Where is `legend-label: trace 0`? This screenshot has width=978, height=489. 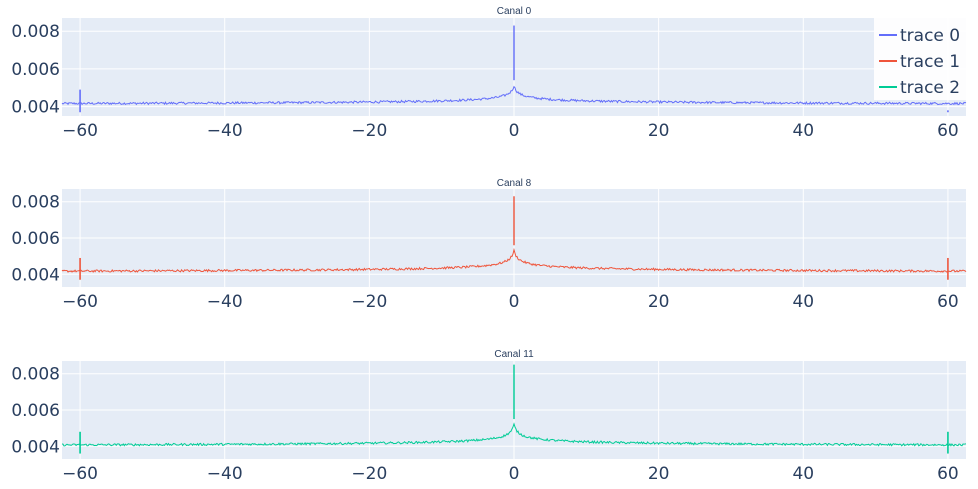
legend-label: trace 0 is located at coordinates (930, 36).